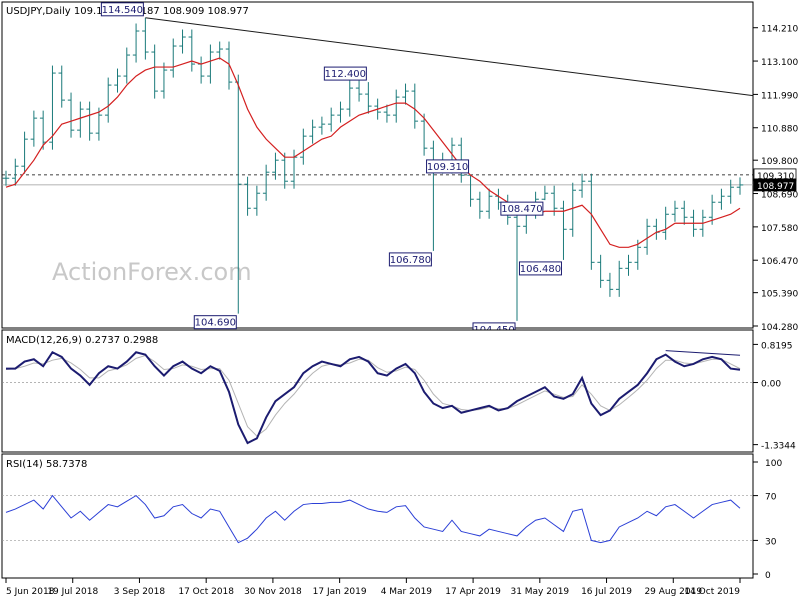 This screenshot has height=604, width=800. Describe the element at coordinates (773, 464) in the screenshot. I see `rsi-y-tick-label: 100` at that location.